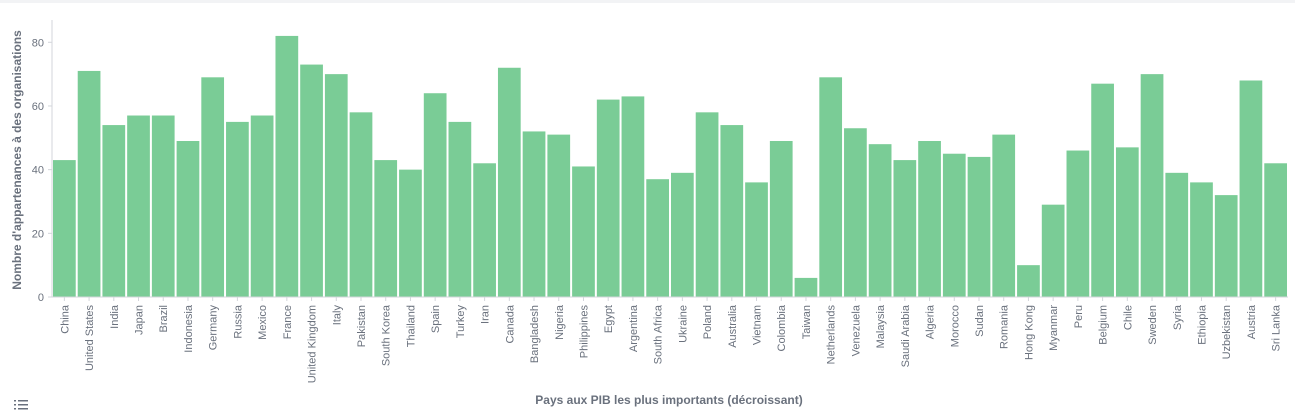 The image size is (1295, 420). Describe the element at coordinates (832, 335) in the screenshot. I see `x-tick-label: Netherlands` at that location.